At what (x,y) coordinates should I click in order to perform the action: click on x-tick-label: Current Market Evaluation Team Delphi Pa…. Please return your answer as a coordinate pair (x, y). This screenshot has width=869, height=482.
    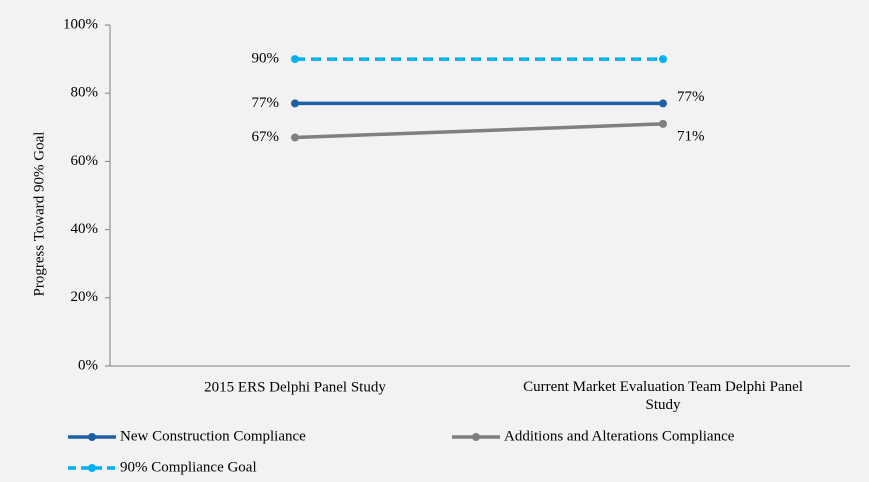
    Looking at the image, I should click on (663, 396).